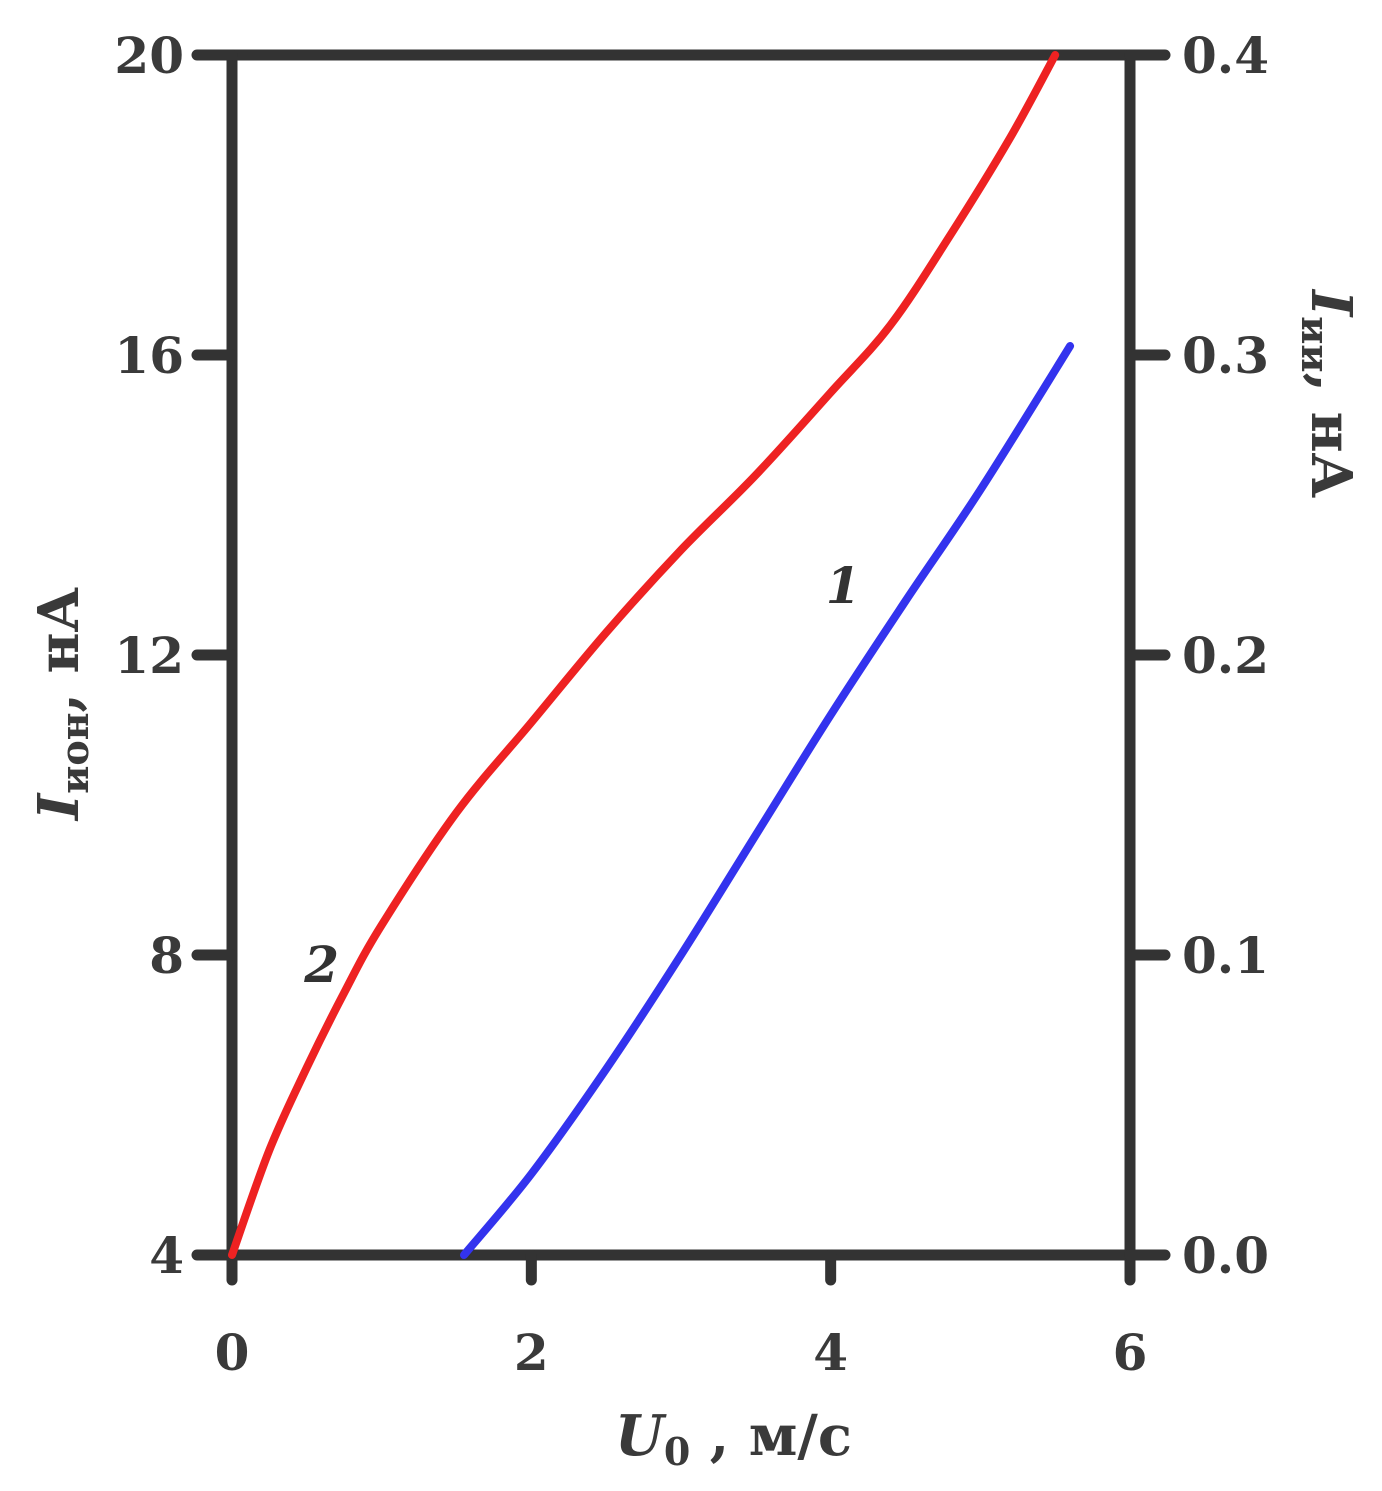 This screenshot has height=1491, width=1382. Describe the element at coordinates (1315, 344) in the screenshot. I see `y-axis-right-title-sub: ии` at that location.